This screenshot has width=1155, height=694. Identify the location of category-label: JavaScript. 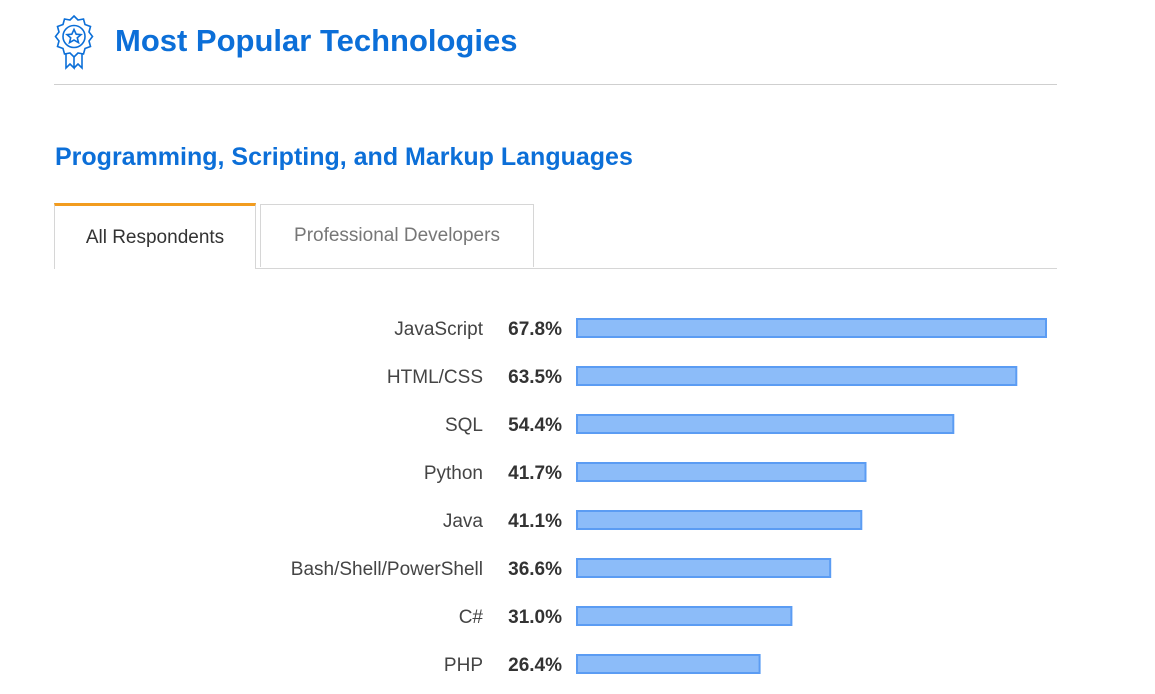
(438, 329).